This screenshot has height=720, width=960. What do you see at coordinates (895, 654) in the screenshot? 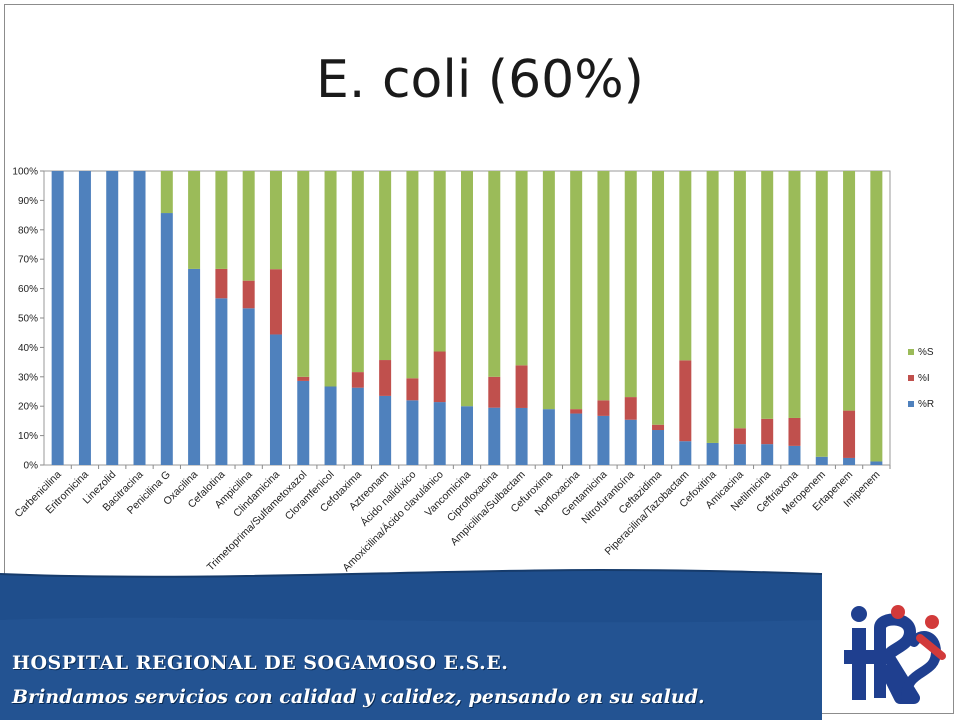
I see `hospital-logo` at bounding box center [895, 654].